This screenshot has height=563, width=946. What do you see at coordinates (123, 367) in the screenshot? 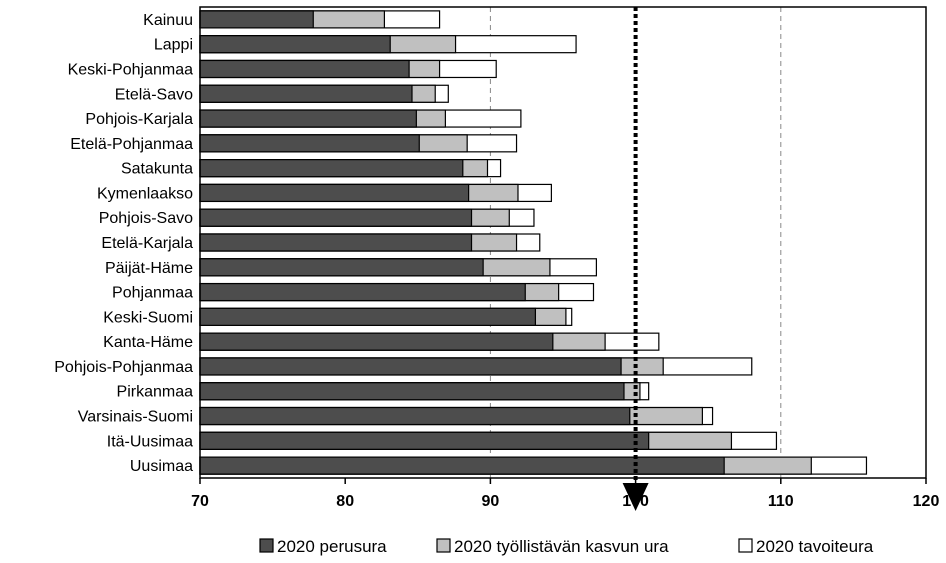
I see `category-label: Pohjois-Pohjanmaa` at bounding box center [123, 367].